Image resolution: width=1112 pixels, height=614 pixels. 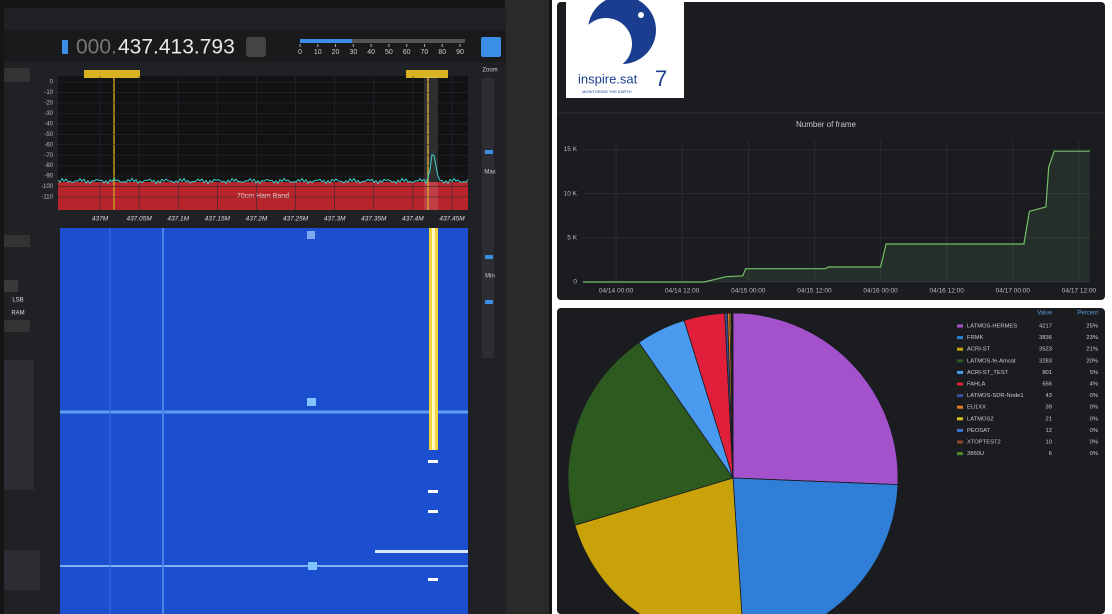 What do you see at coordinates (1092, 327) in the screenshot?
I see `legend-percent: 25%` at bounding box center [1092, 327].